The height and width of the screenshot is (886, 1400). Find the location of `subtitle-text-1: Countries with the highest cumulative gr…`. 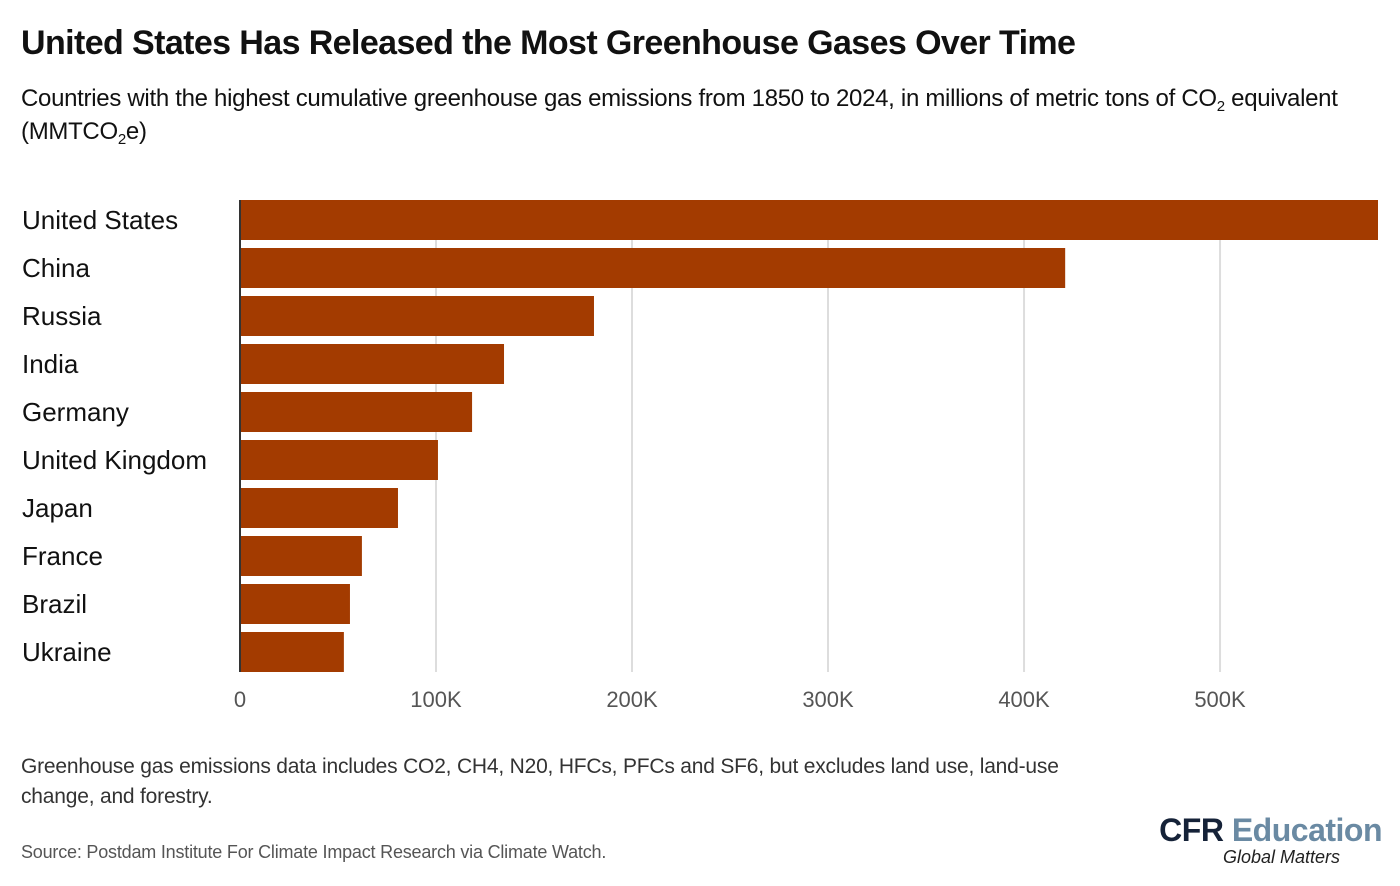

subtitle-text-1: Countries with the highest cumulative gr… is located at coordinates (619, 98).